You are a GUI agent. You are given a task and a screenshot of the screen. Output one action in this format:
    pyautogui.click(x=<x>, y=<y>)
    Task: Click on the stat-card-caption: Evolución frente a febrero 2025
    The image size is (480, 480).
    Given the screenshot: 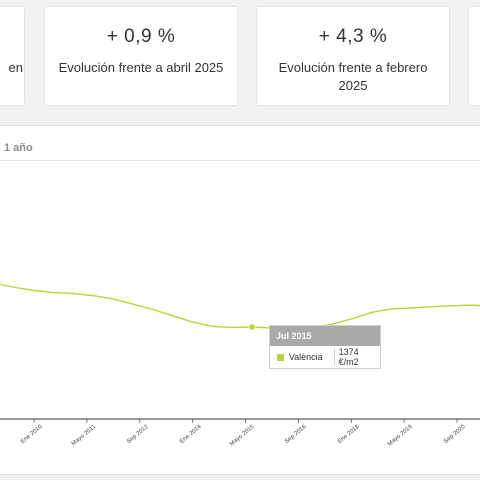 What is the action you would take?
    pyautogui.click(x=353, y=76)
    